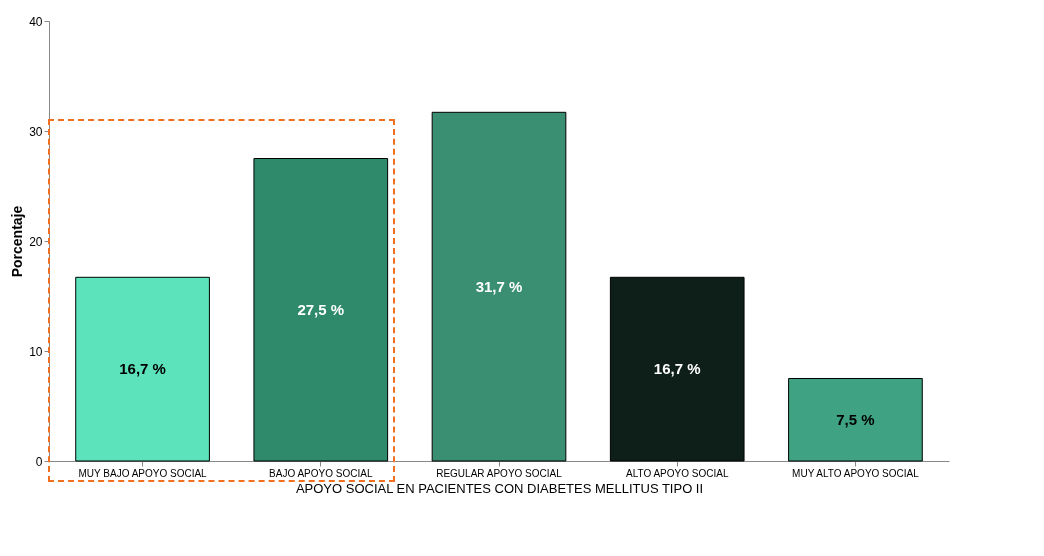 This screenshot has width=1044, height=556. Describe the element at coordinates (17, 241) in the screenshot. I see `y-axis-title: Porcentaje` at that location.